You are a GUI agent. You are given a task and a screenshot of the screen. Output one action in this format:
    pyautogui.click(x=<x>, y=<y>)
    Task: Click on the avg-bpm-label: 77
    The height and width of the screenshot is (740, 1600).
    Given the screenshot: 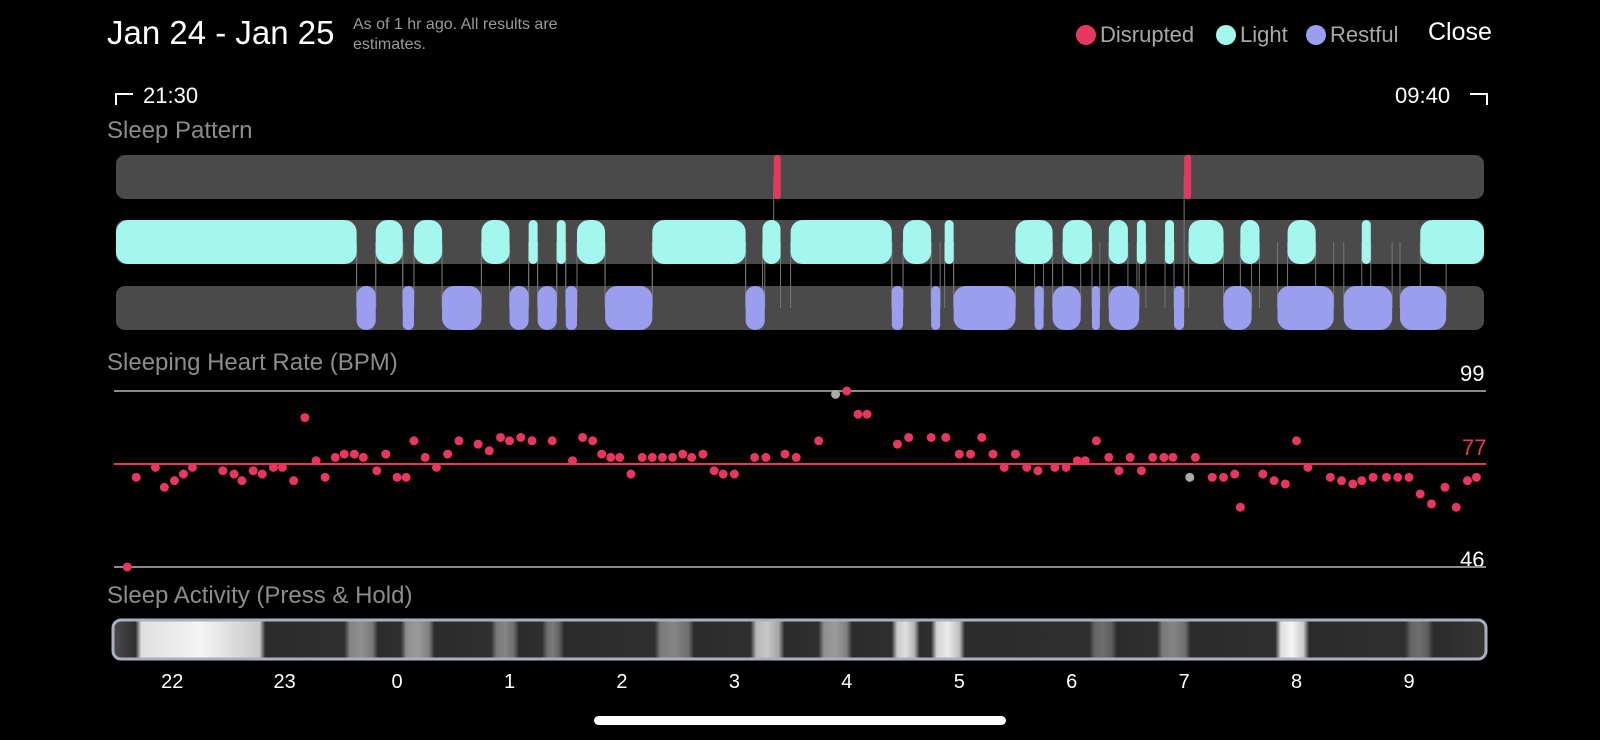 What is the action you would take?
    pyautogui.click(x=1474, y=447)
    